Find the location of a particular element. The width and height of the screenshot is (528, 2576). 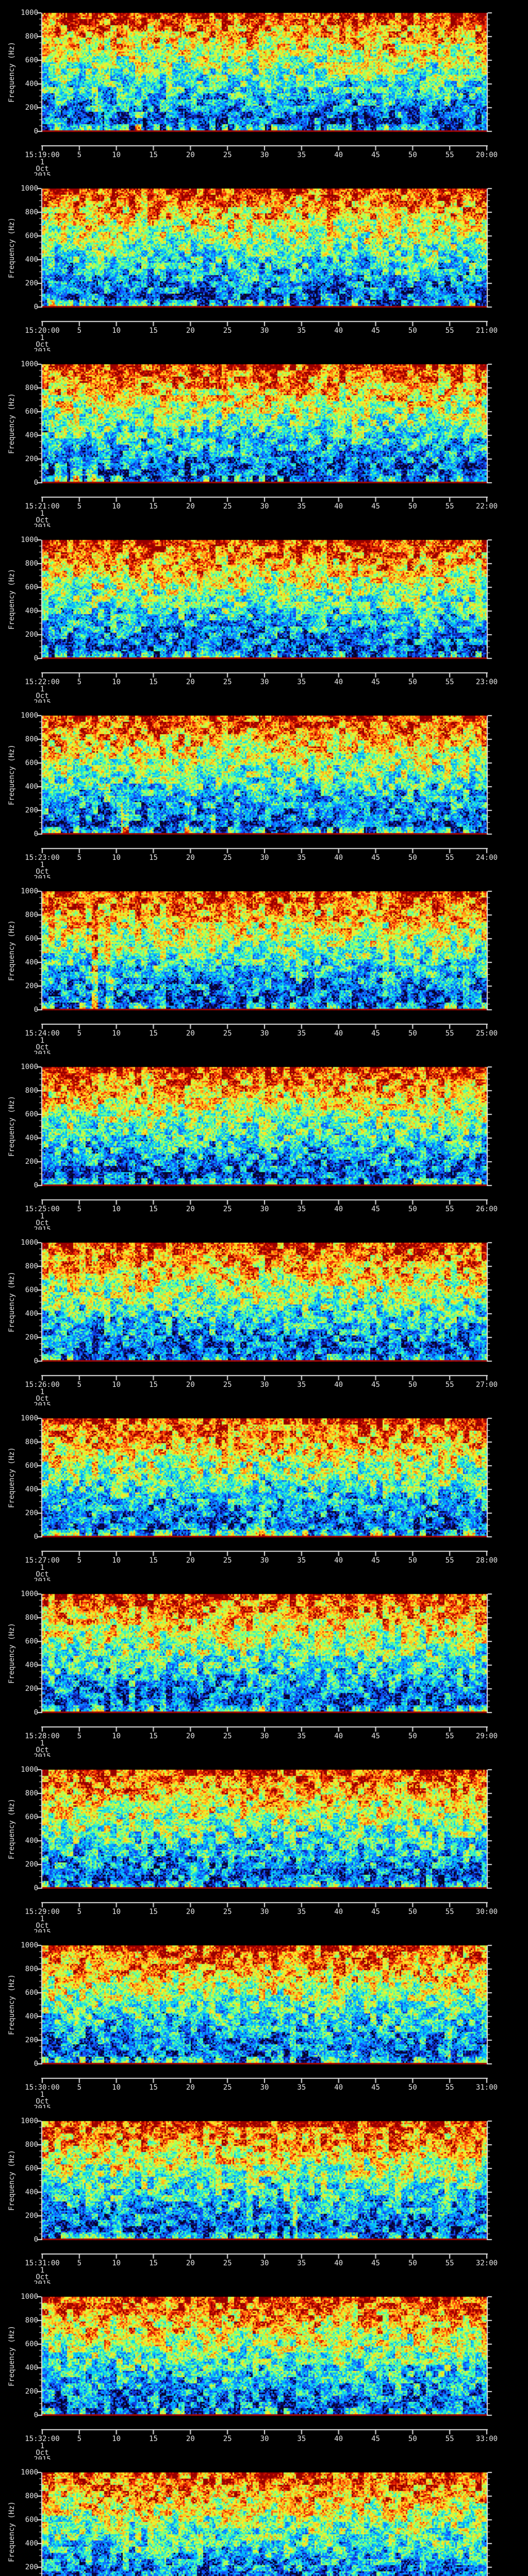

start-time-label: 15:31:00 is located at coordinates (42, 2263).